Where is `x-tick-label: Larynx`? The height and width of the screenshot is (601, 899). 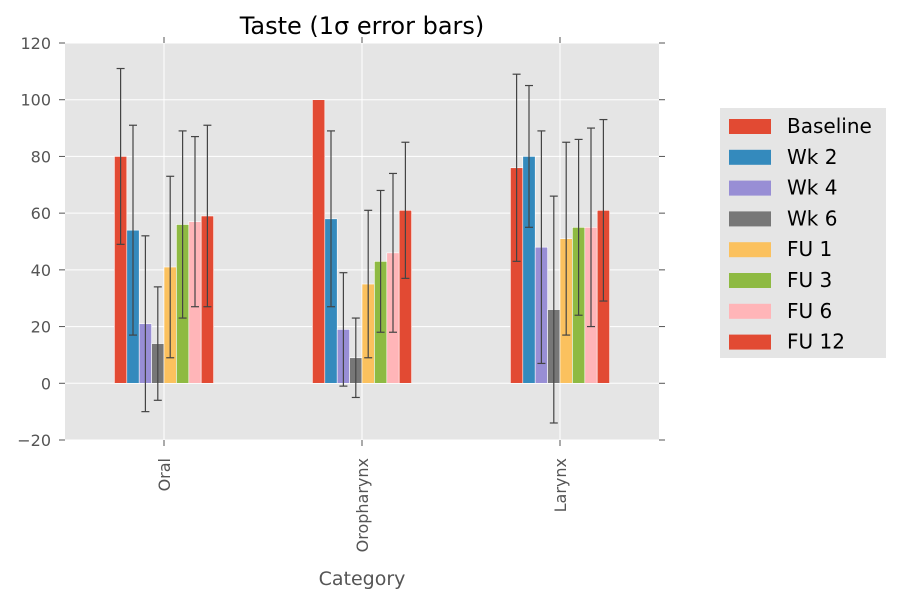
x-tick-label: Larynx is located at coordinates (560, 485).